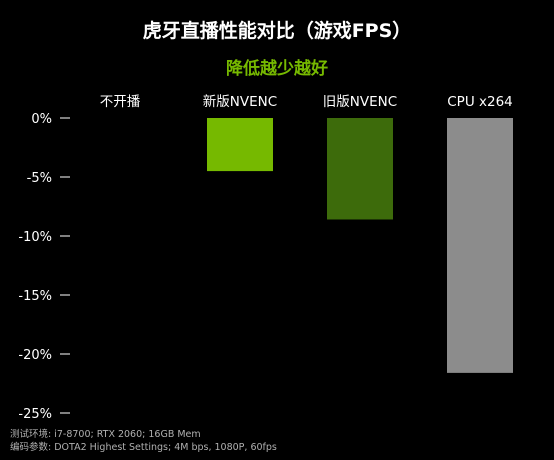 The height and width of the screenshot is (460, 554). What do you see at coordinates (277, 68) in the screenshot?
I see `chart-subtitle: 降低越少越好` at bounding box center [277, 68].